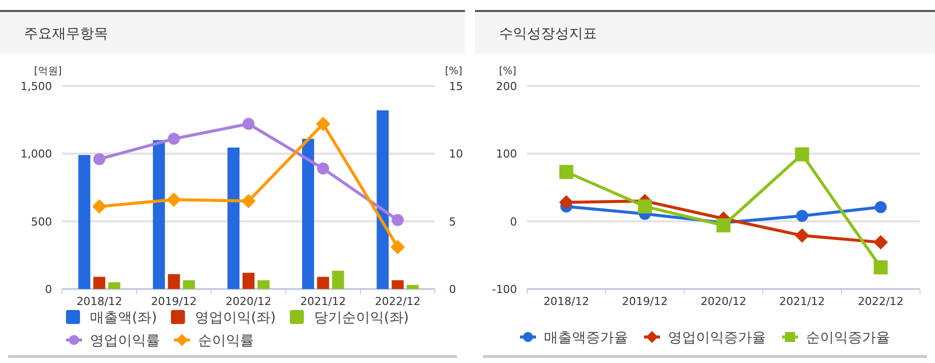 The image size is (935, 363). Describe the element at coordinates (548, 34) in the screenshot. I see `chart-title: 수익성장성지표` at that location.